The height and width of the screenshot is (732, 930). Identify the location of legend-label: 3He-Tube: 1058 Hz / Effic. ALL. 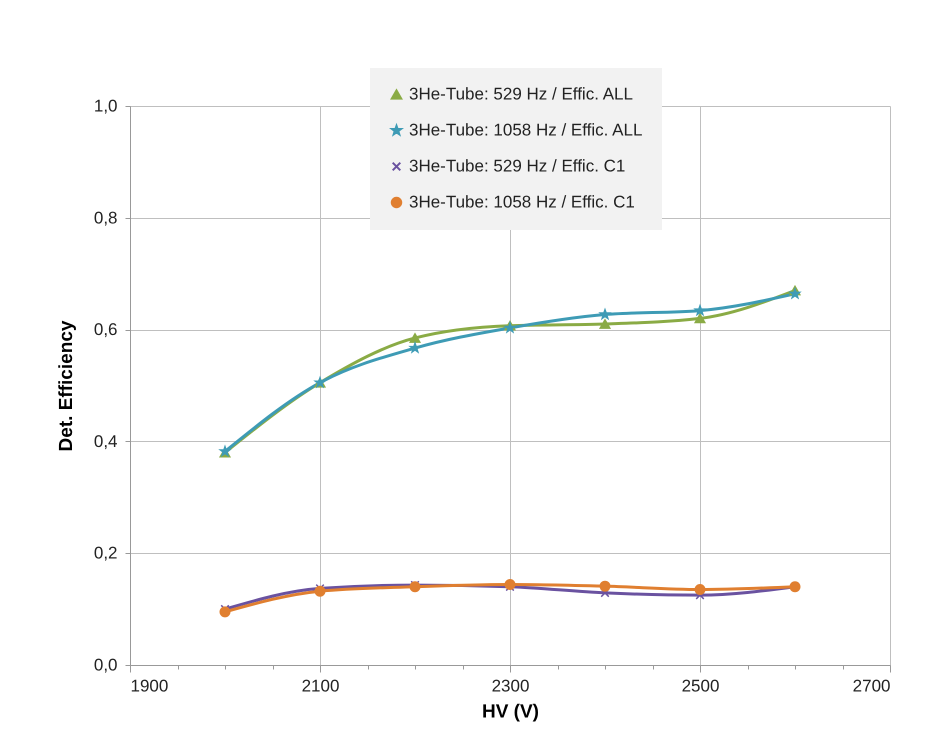
(525, 130).